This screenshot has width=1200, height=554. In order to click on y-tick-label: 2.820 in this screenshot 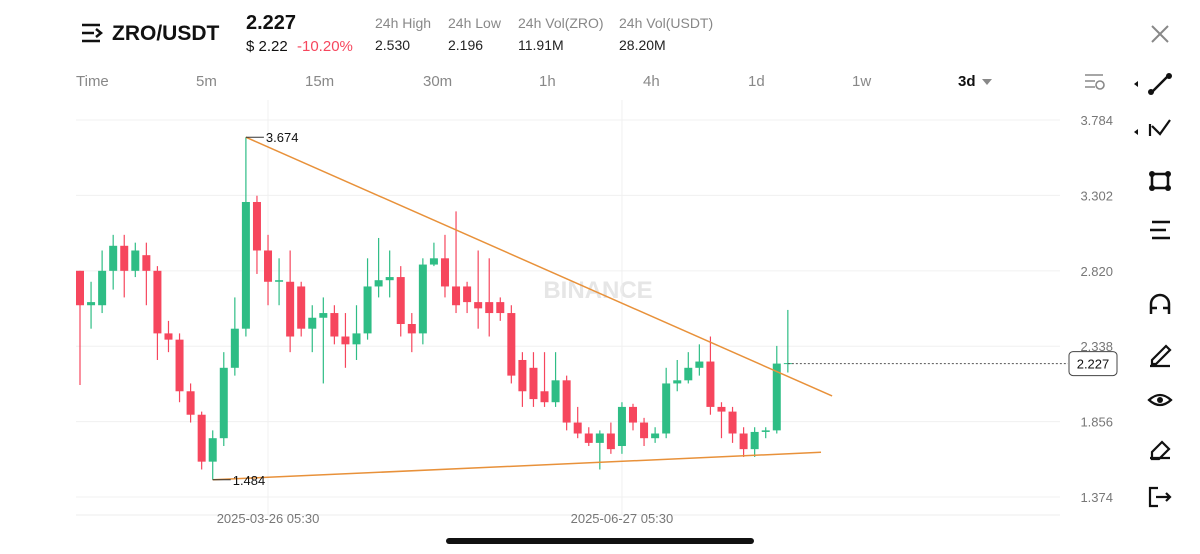, I will do `click(1096, 271)`.